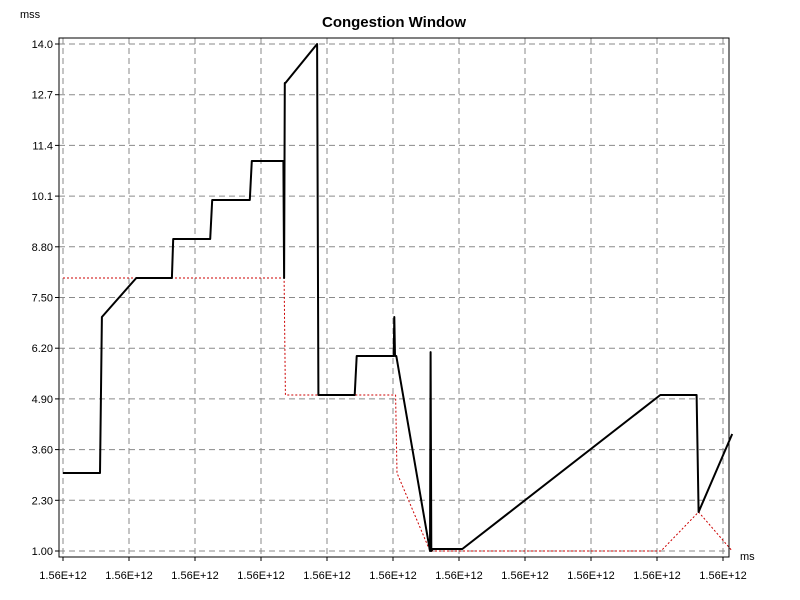 The image size is (800, 600). What do you see at coordinates (42, 45) in the screenshot?
I see `y-tick-label: 14.0` at bounding box center [42, 45].